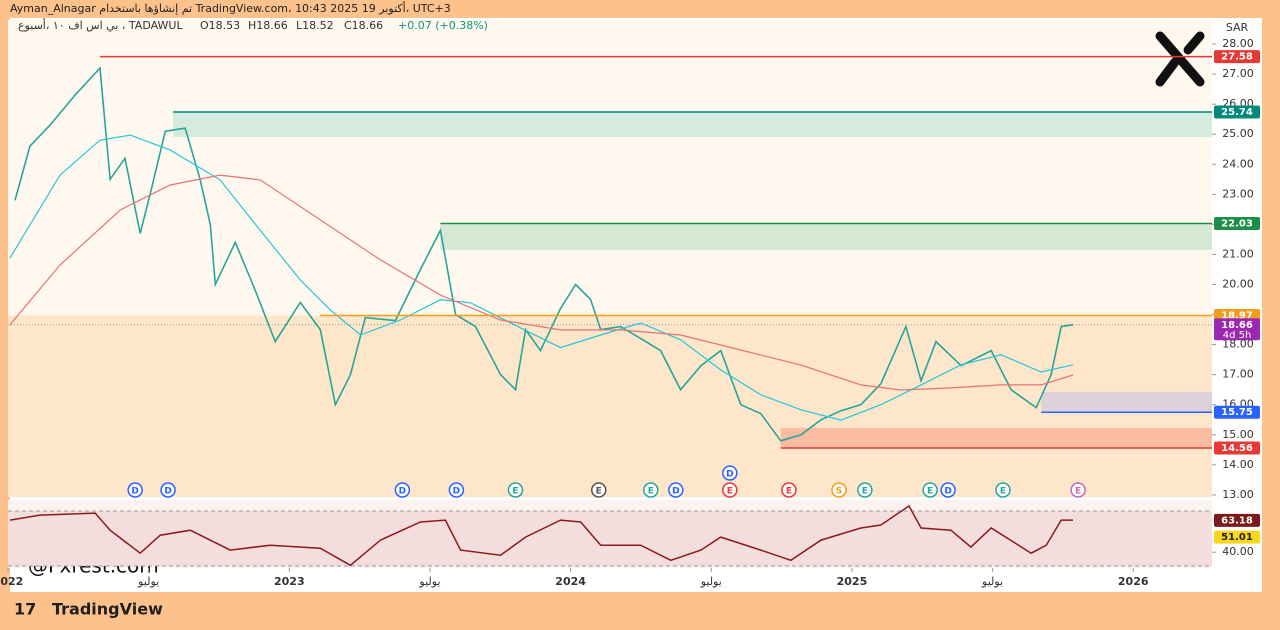  I want to click on rsi-badge-label: 51.01, so click(1237, 537).